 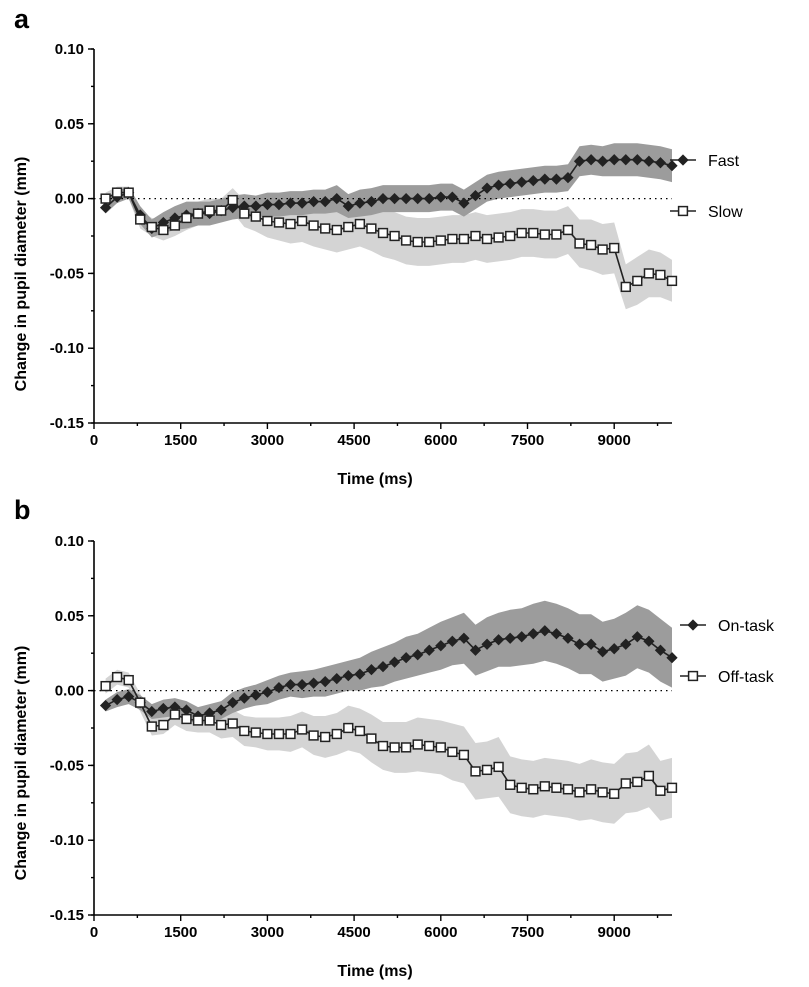 I want to click on panel-b-y-axis-label: Change in pupil diameter (mm), so click(x=21, y=763).